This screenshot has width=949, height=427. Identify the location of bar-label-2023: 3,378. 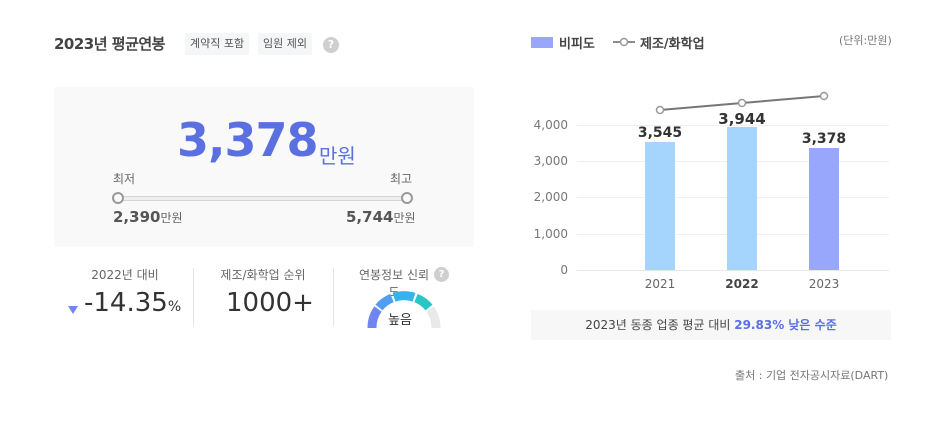
(824, 139).